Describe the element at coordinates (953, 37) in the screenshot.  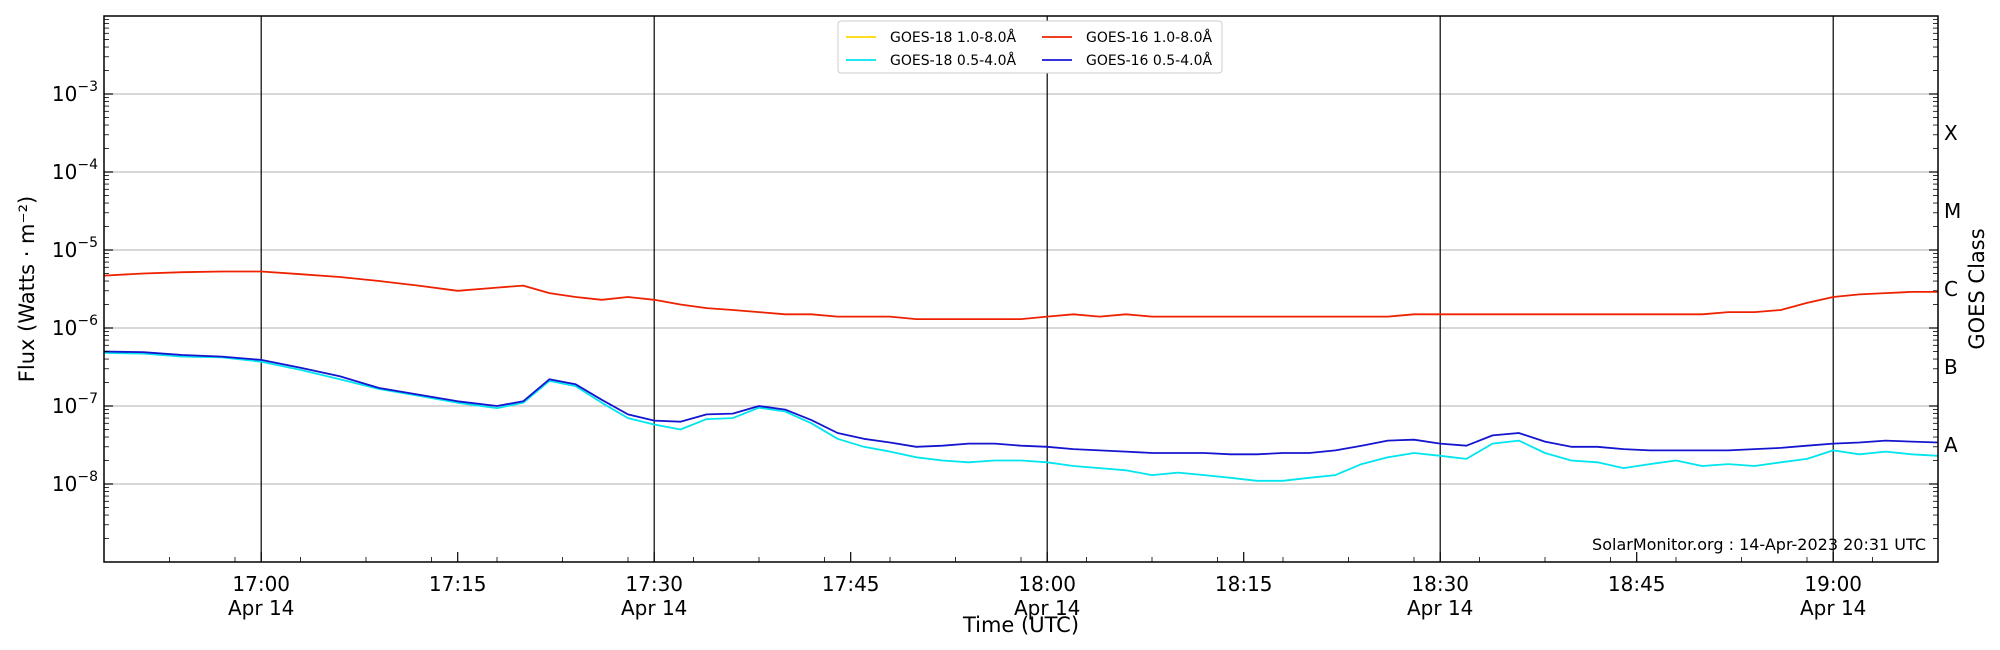
I see `legend-label: GOES-18 1.0-8.0Å` at that location.